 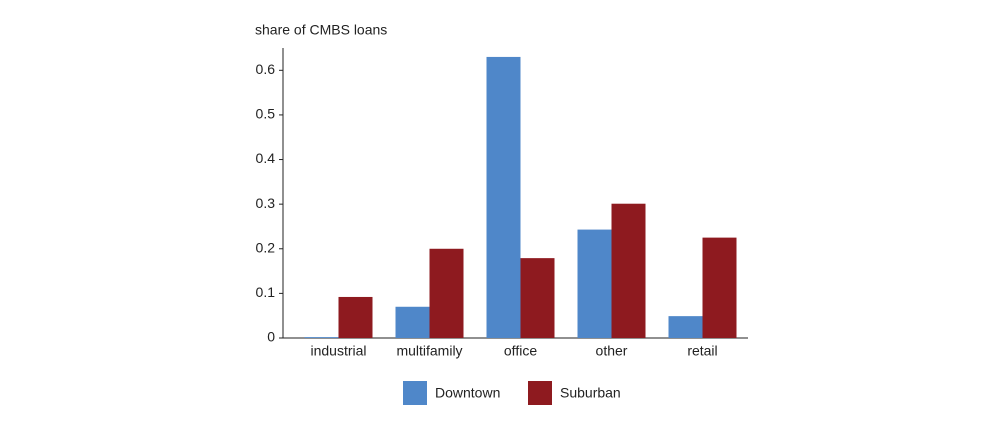 What do you see at coordinates (266, 69) in the screenshot?
I see `y-tick-label: 0.6` at bounding box center [266, 69].